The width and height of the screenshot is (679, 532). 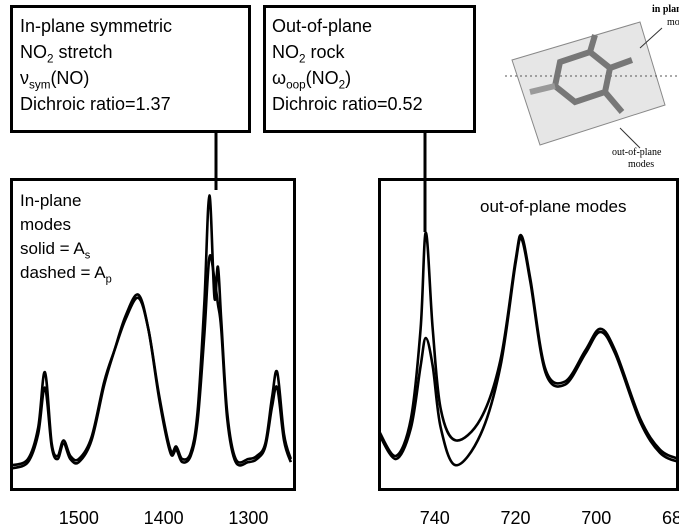 I want to click on text-line: ωoop(NO2), so click(x=311, y=80).